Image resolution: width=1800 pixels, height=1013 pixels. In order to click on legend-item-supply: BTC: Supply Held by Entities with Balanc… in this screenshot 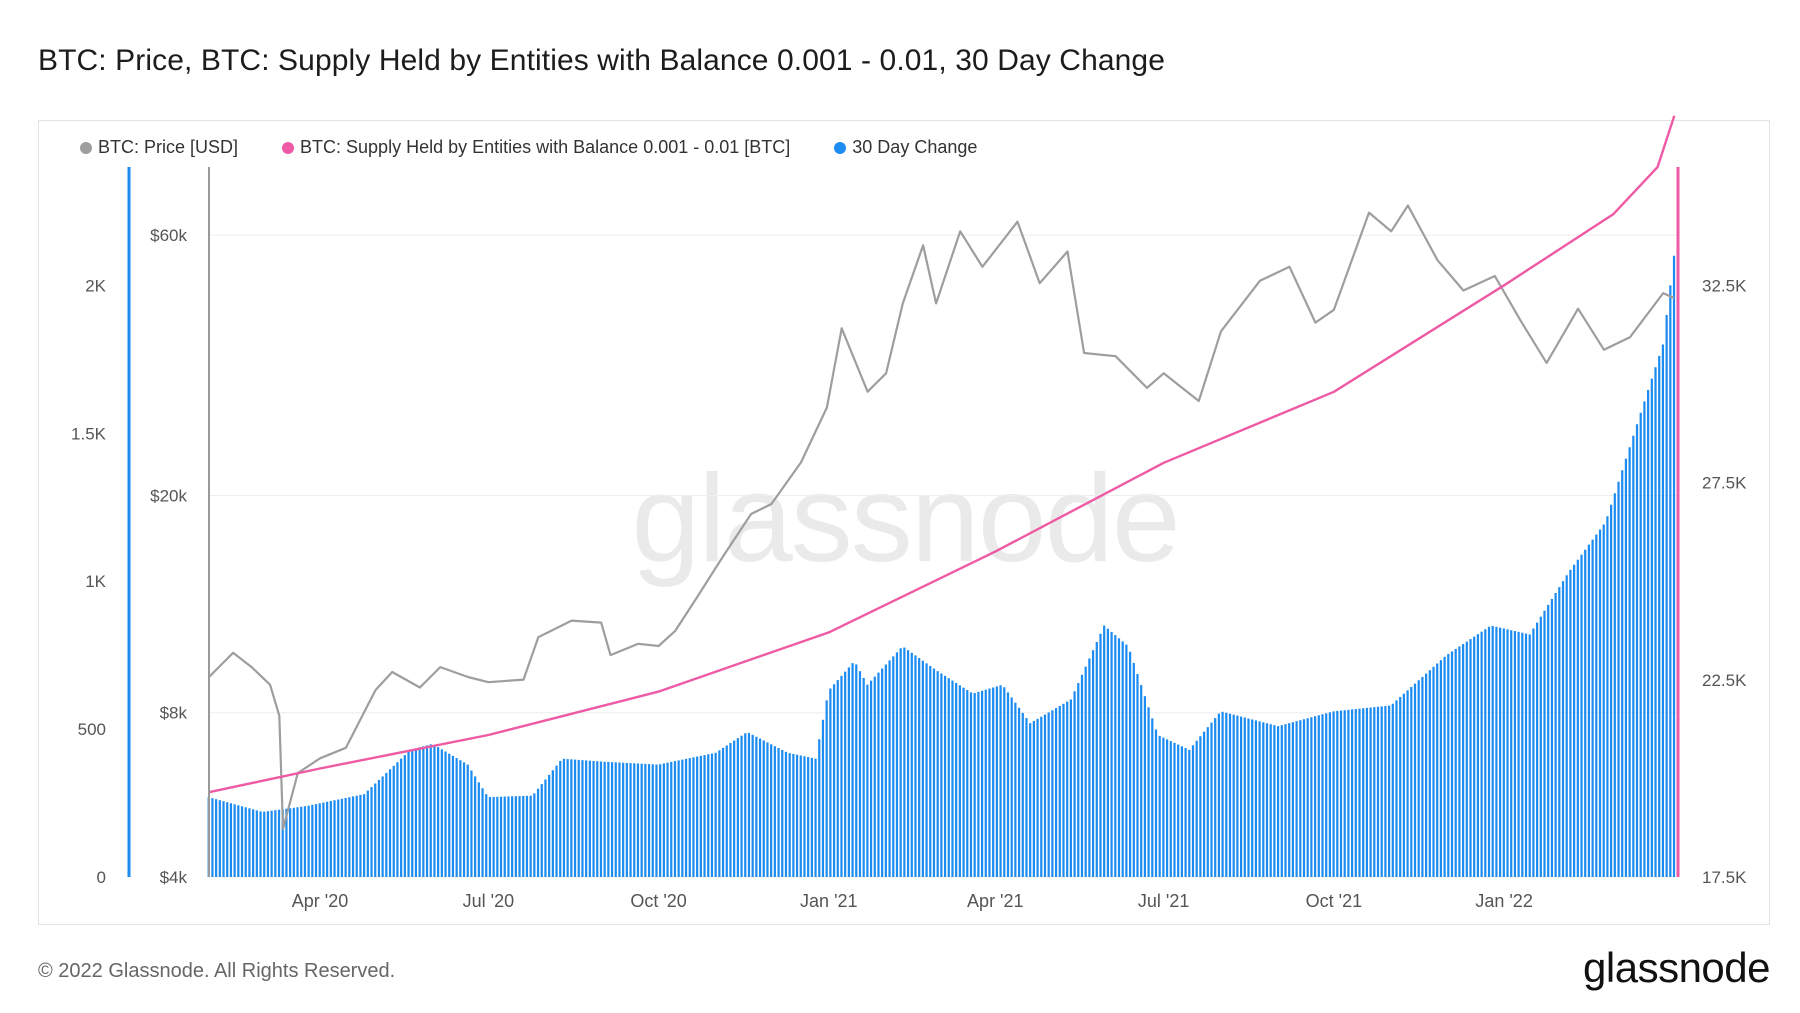, I will do `click(536, 147)`.